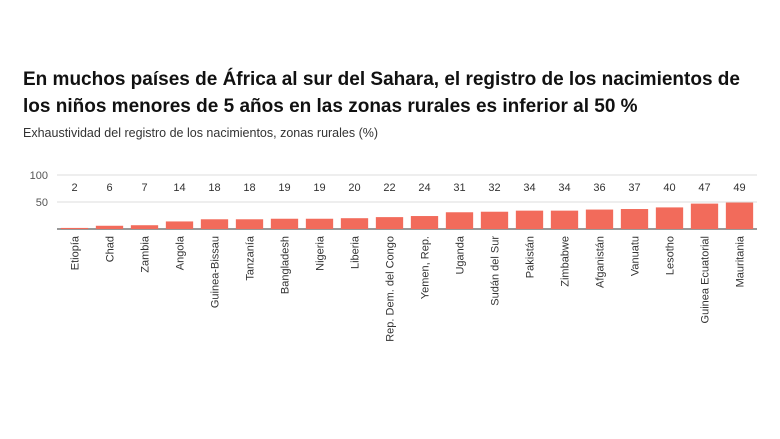 The width and height of the screenshot is (780, 439). What do you see at coordinates (739, 188) in the screenshot?
I see `data-label: 49` at bounding box center [739, 188].